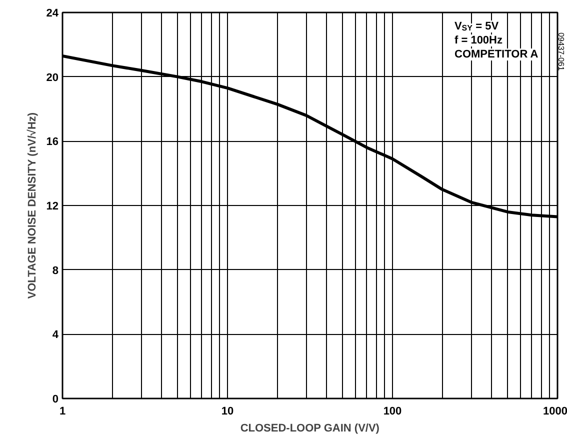 The width and height of the screenshot is (567, 442). I want to click on x-tick-label: 1, so click(62, 412).